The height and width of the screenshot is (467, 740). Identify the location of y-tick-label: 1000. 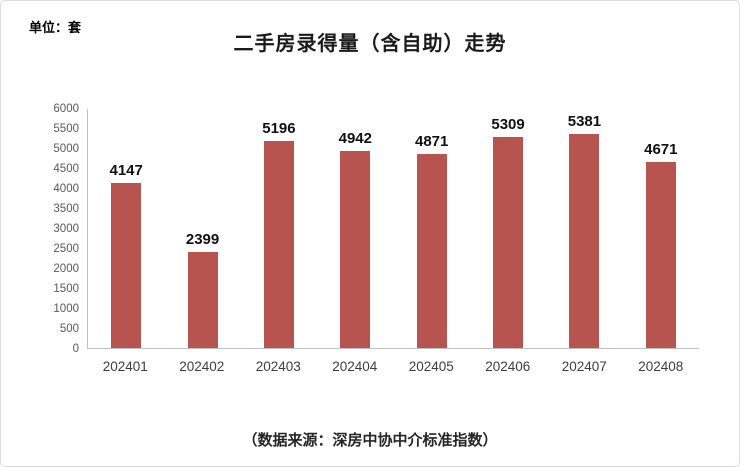
(66, 308).